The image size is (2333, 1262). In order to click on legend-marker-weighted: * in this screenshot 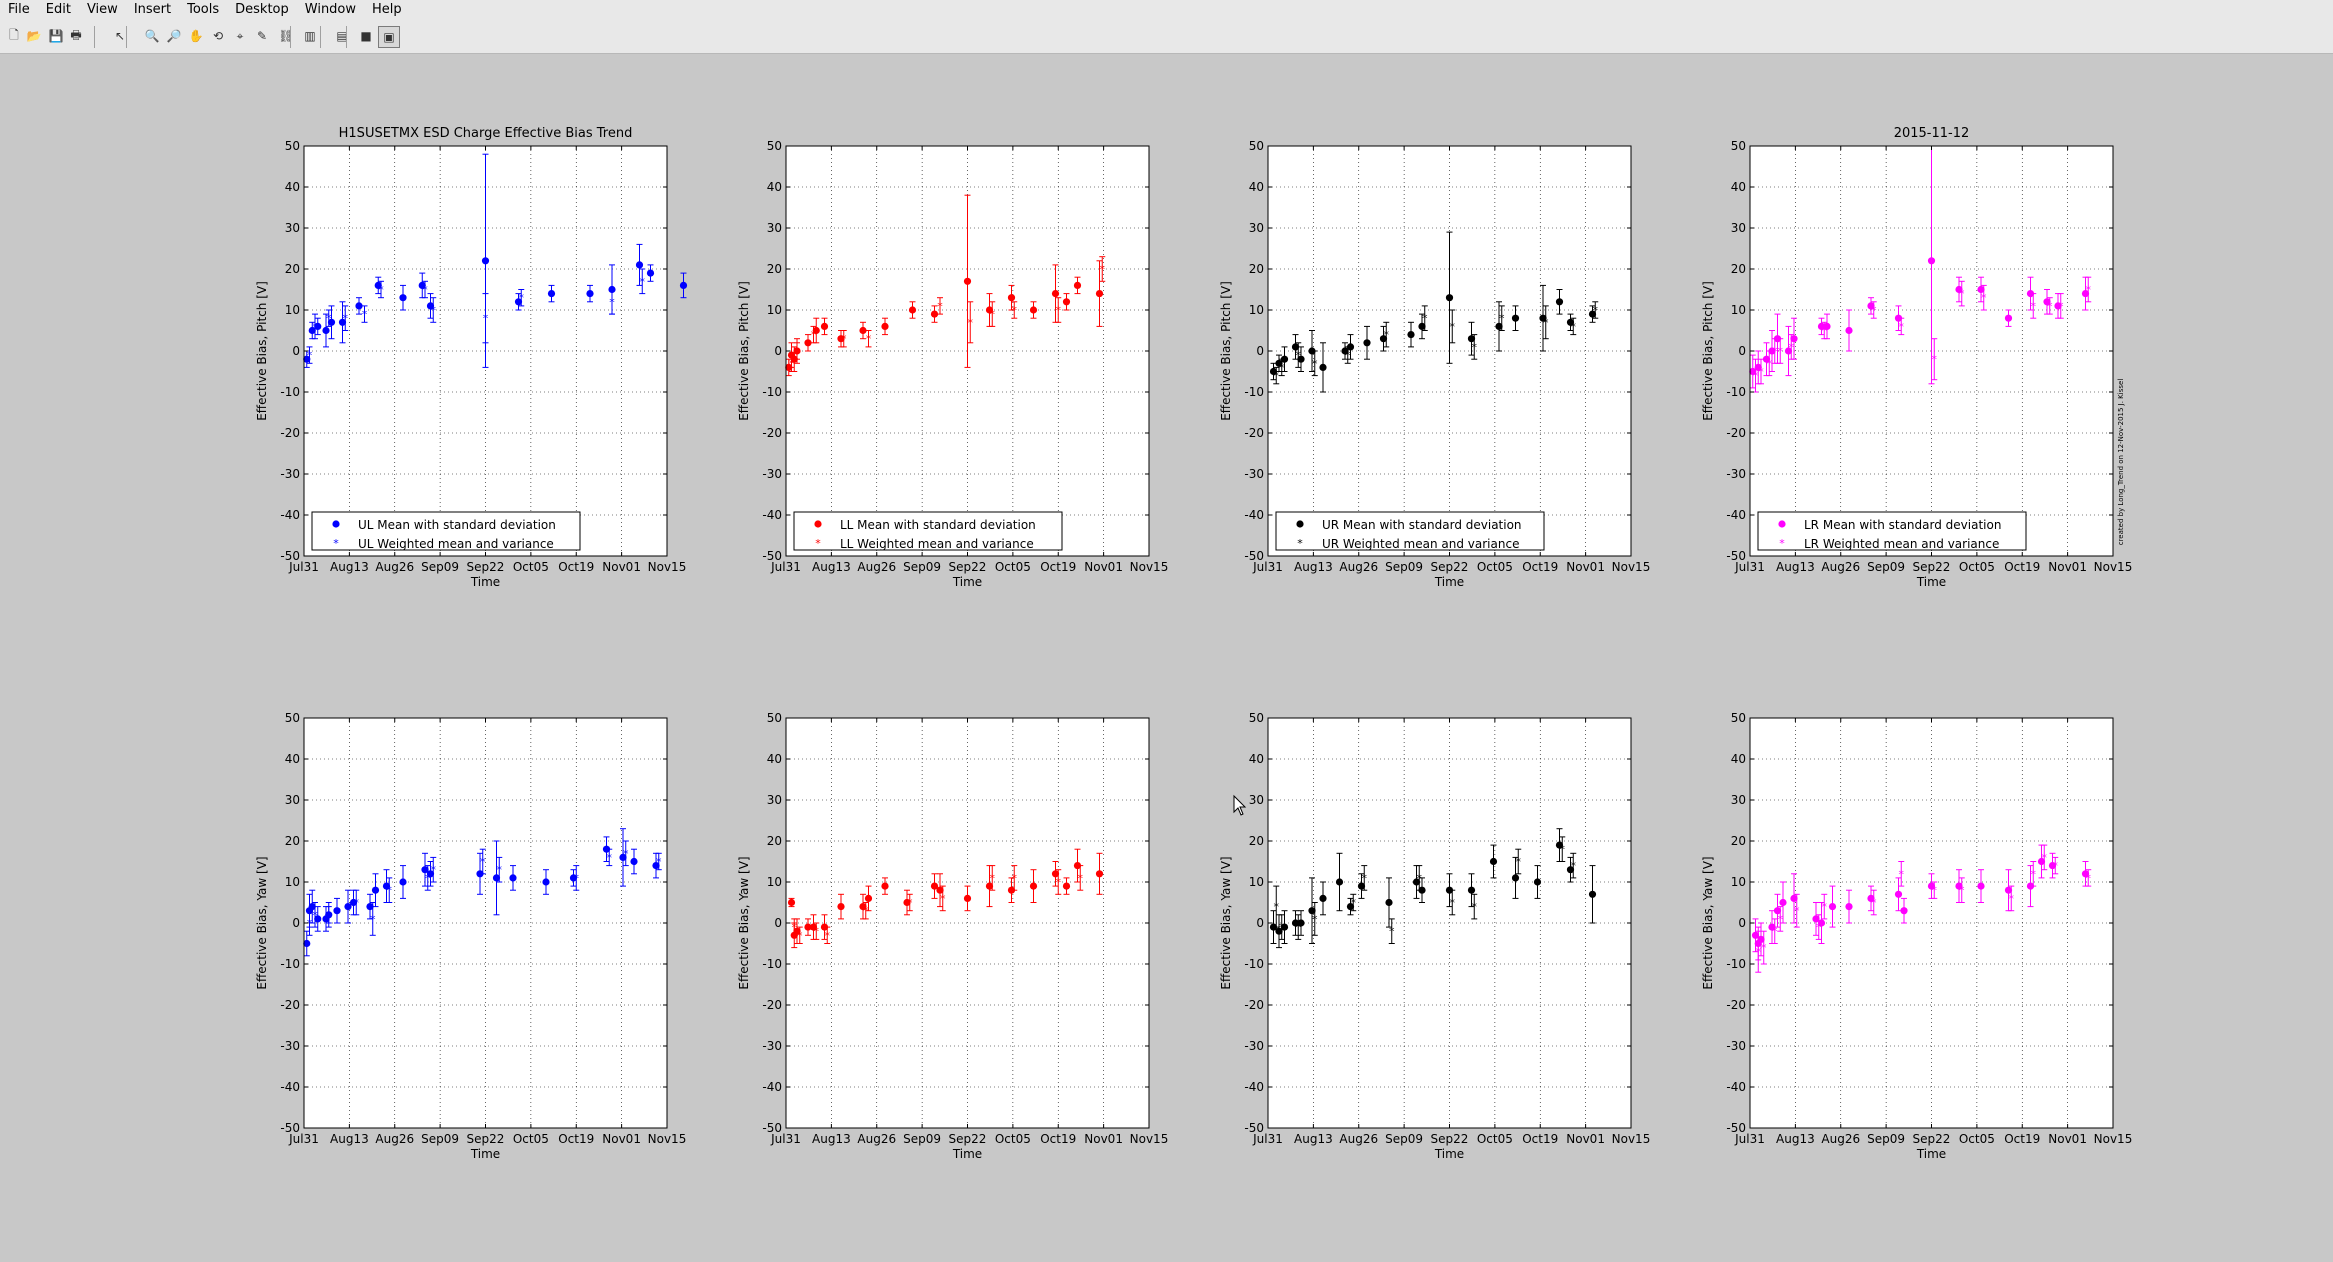, I will do `click(1782, 543)`.